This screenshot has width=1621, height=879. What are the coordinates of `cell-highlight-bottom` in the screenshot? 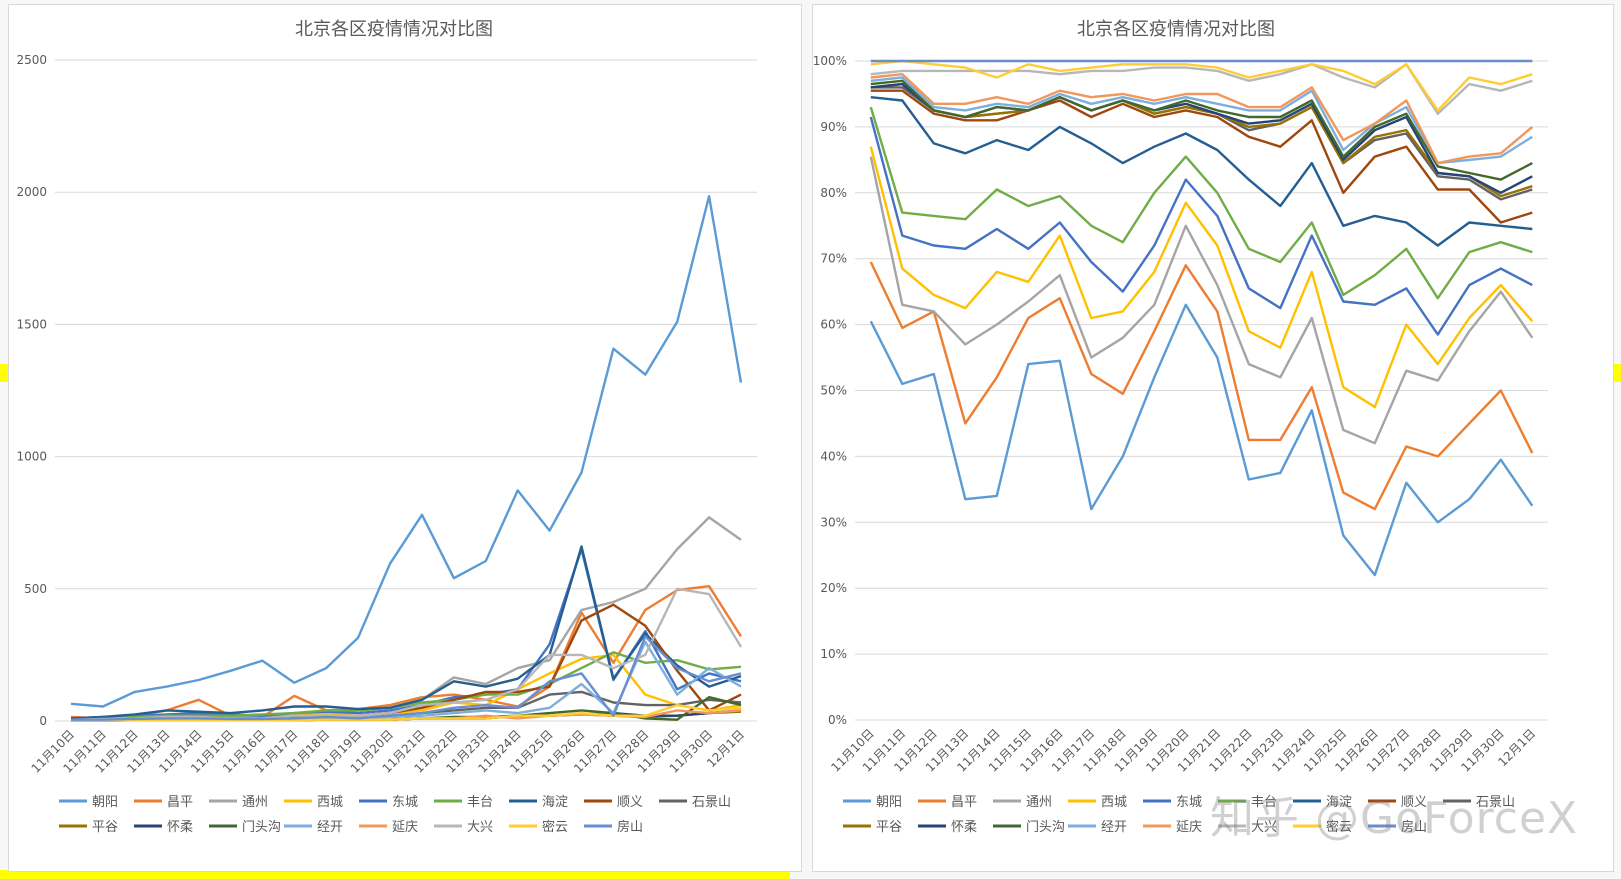 It's located at (395, 874).